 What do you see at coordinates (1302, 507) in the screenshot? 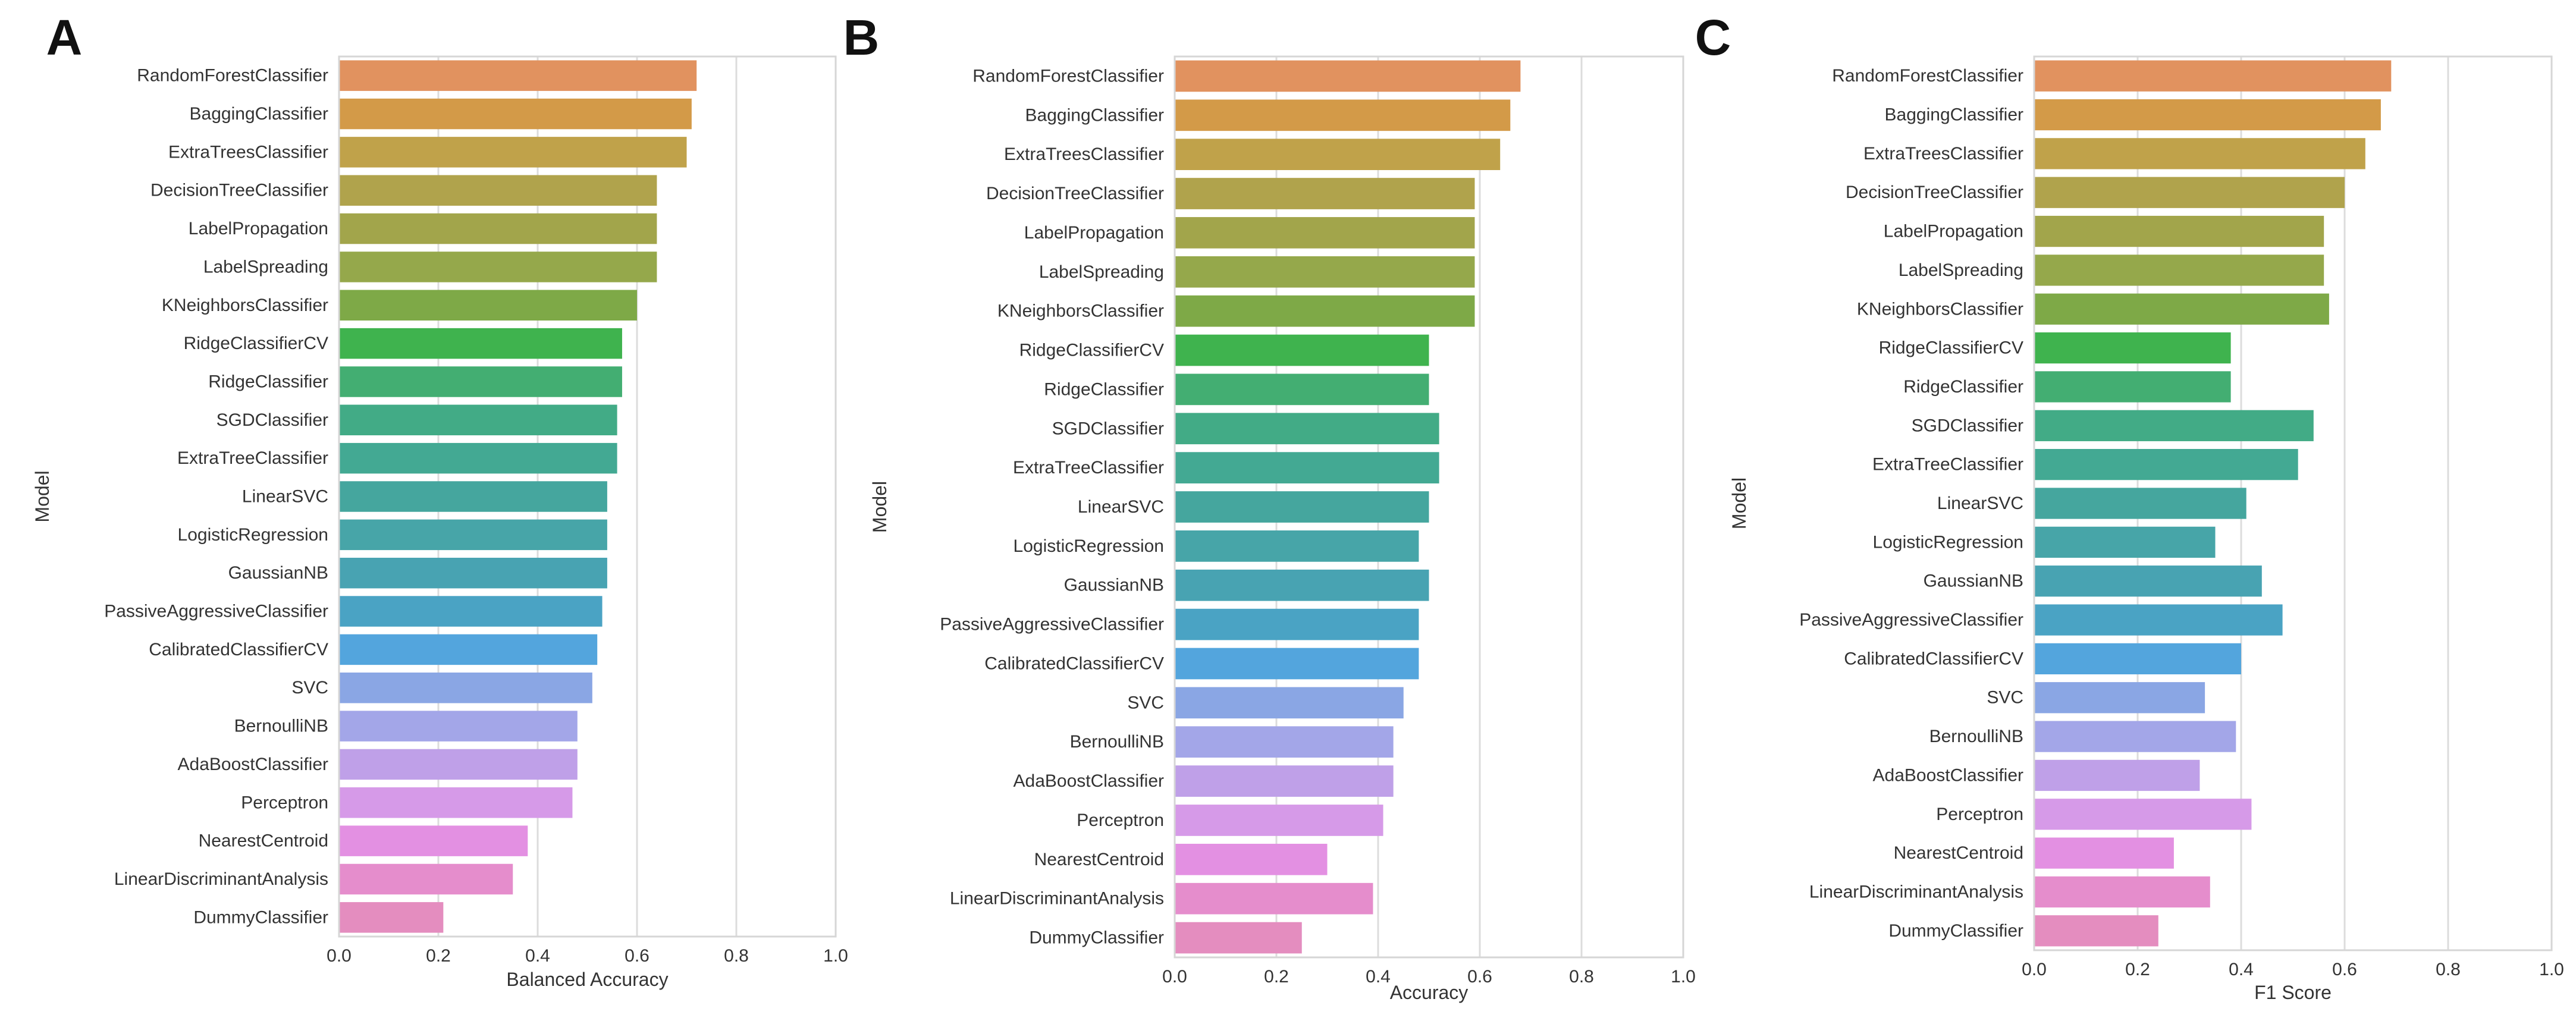
I see `bar-linearsvc` at bounding box center [1302, 507].